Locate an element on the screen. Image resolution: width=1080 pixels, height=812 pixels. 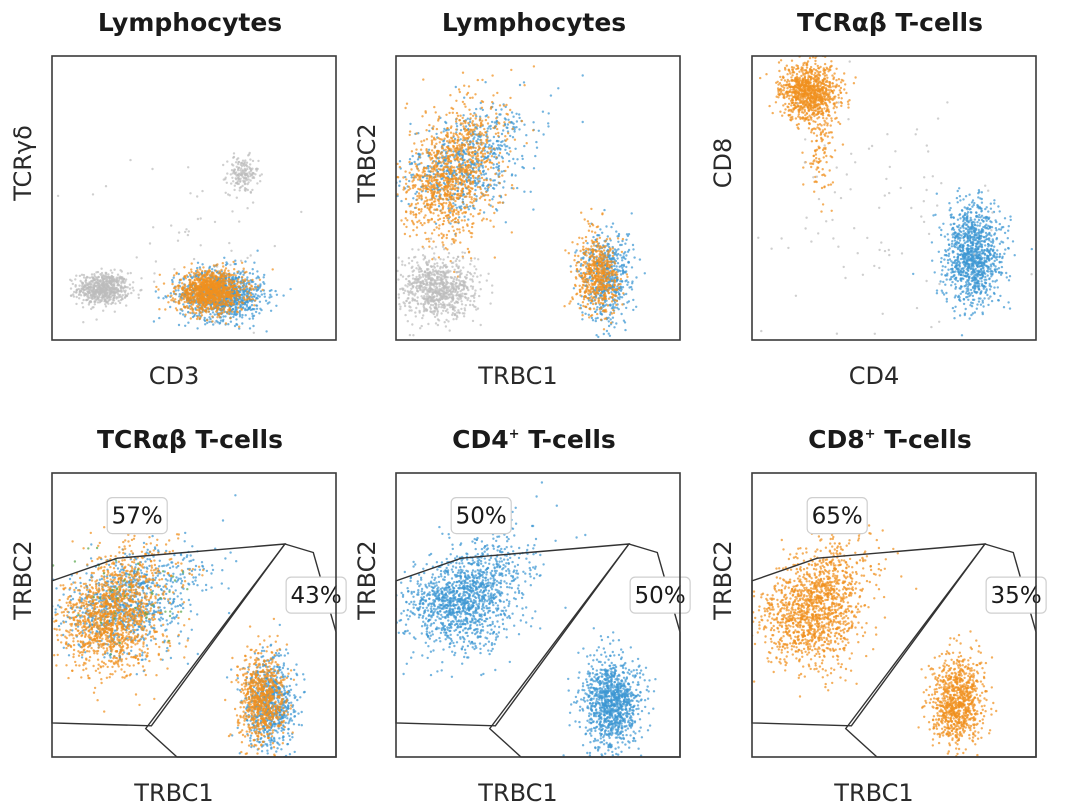
cluster-grey is located at coordinates (445, 287).